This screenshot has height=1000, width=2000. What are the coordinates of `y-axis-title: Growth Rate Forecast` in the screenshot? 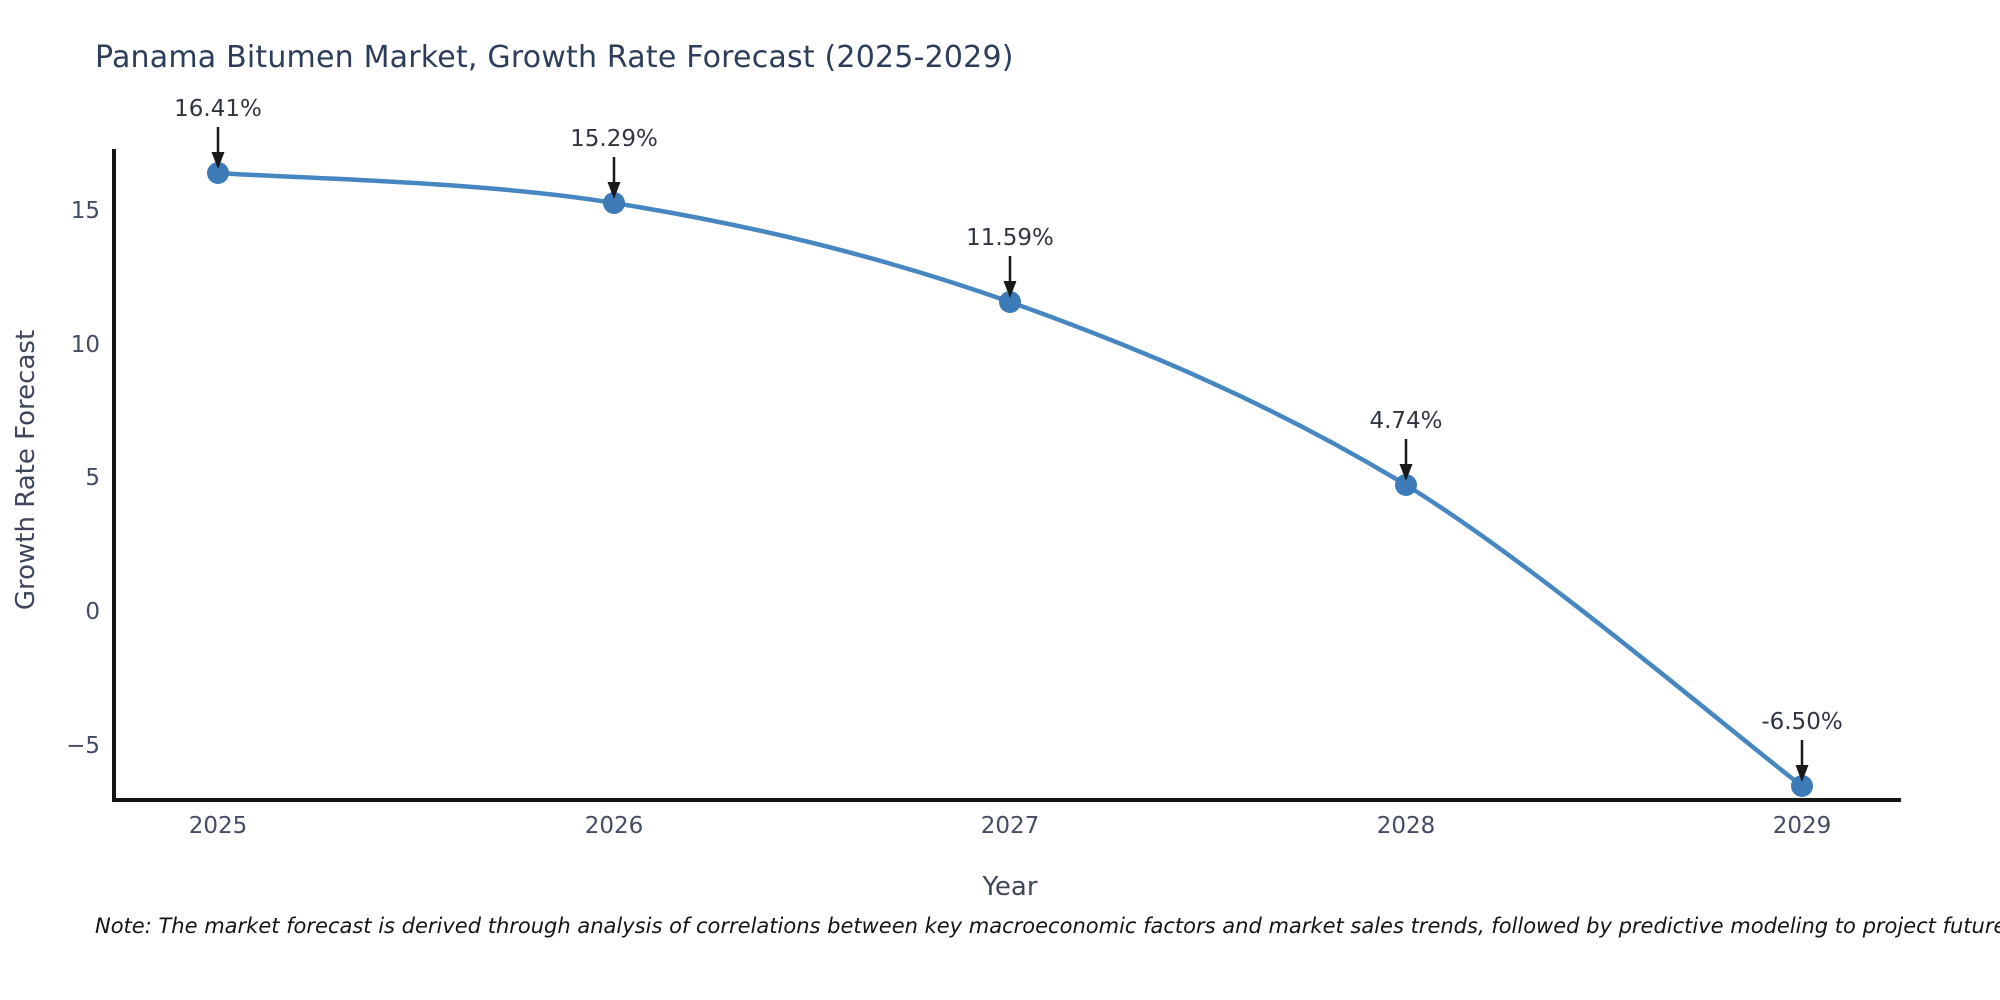 It's located at (26, 470).